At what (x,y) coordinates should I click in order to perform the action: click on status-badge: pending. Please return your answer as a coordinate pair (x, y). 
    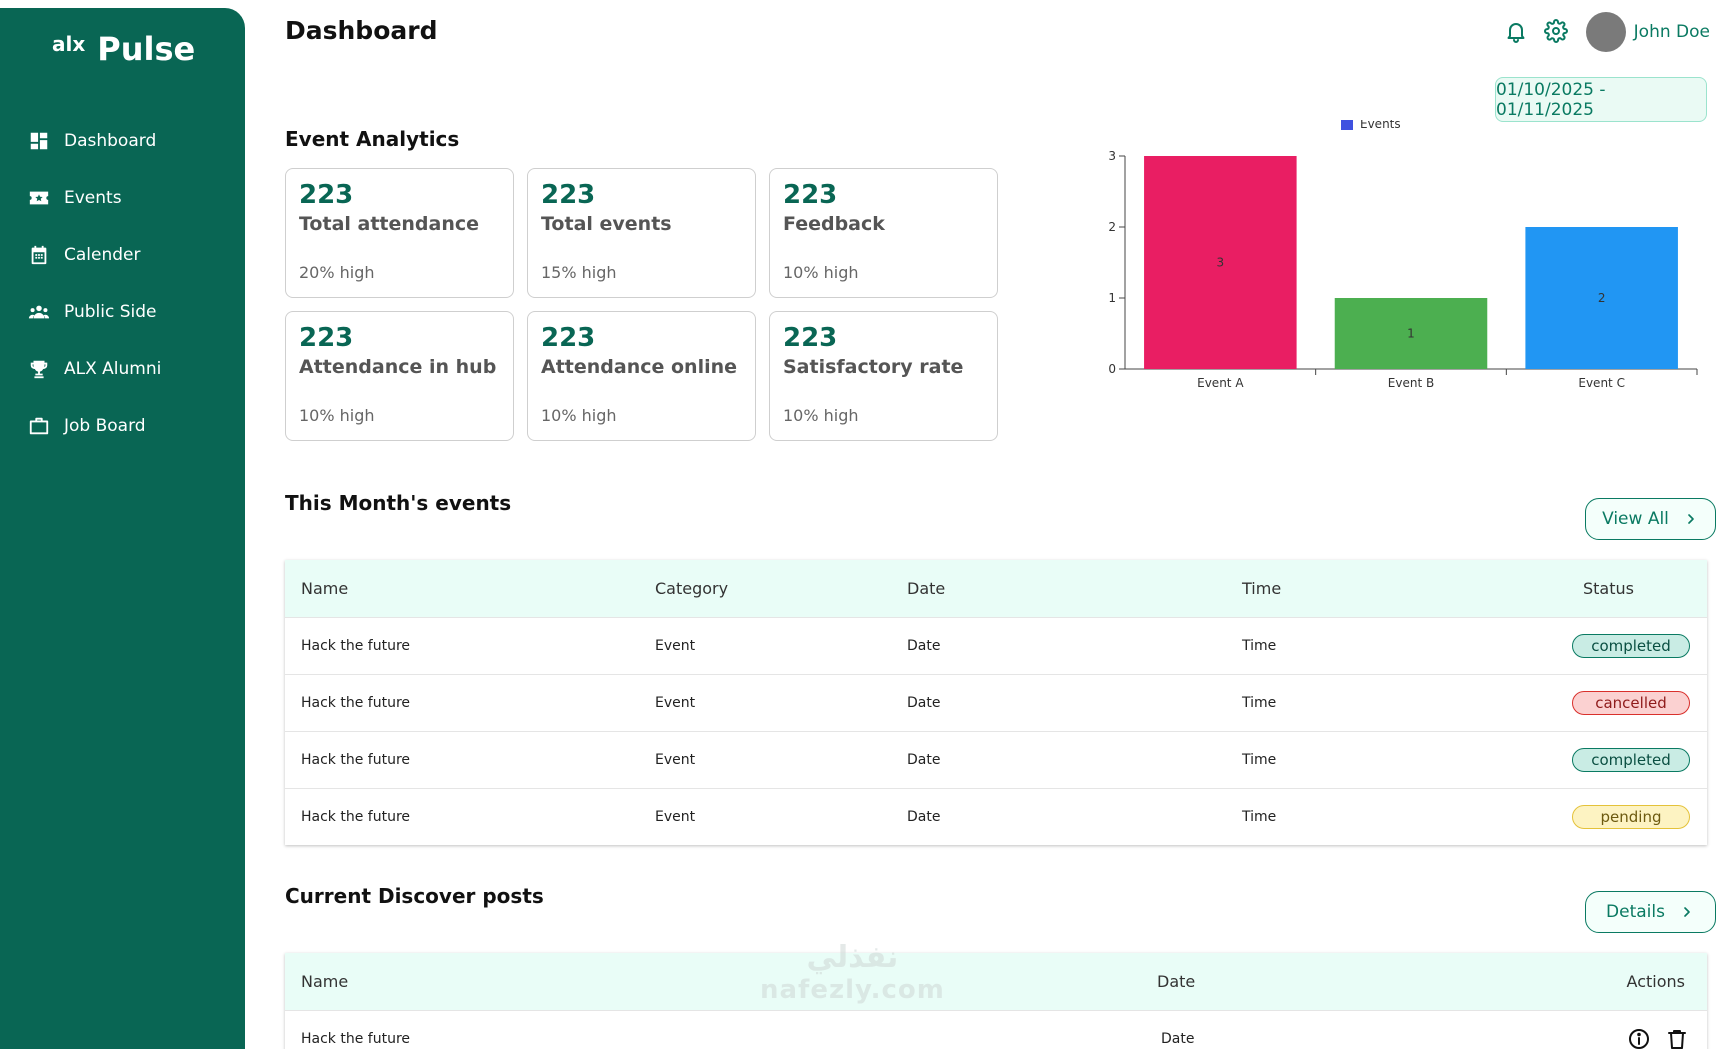
    Looking at the image, I should click on (1631, 817).